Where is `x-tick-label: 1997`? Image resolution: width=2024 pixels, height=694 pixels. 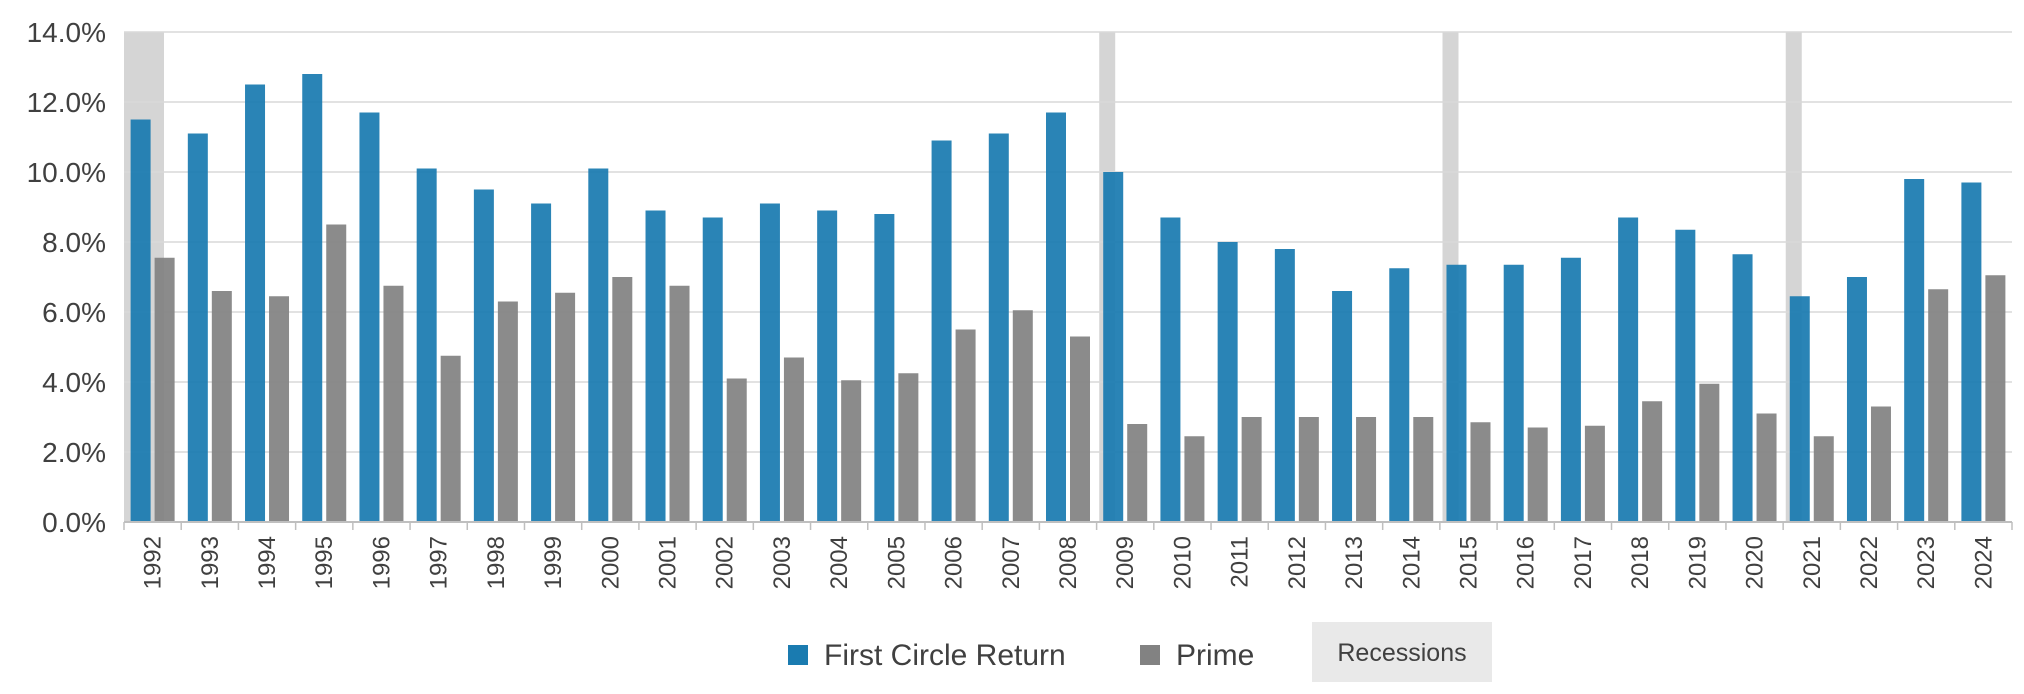
x-tick-label: 1997 is located at coordinates (439, 562).